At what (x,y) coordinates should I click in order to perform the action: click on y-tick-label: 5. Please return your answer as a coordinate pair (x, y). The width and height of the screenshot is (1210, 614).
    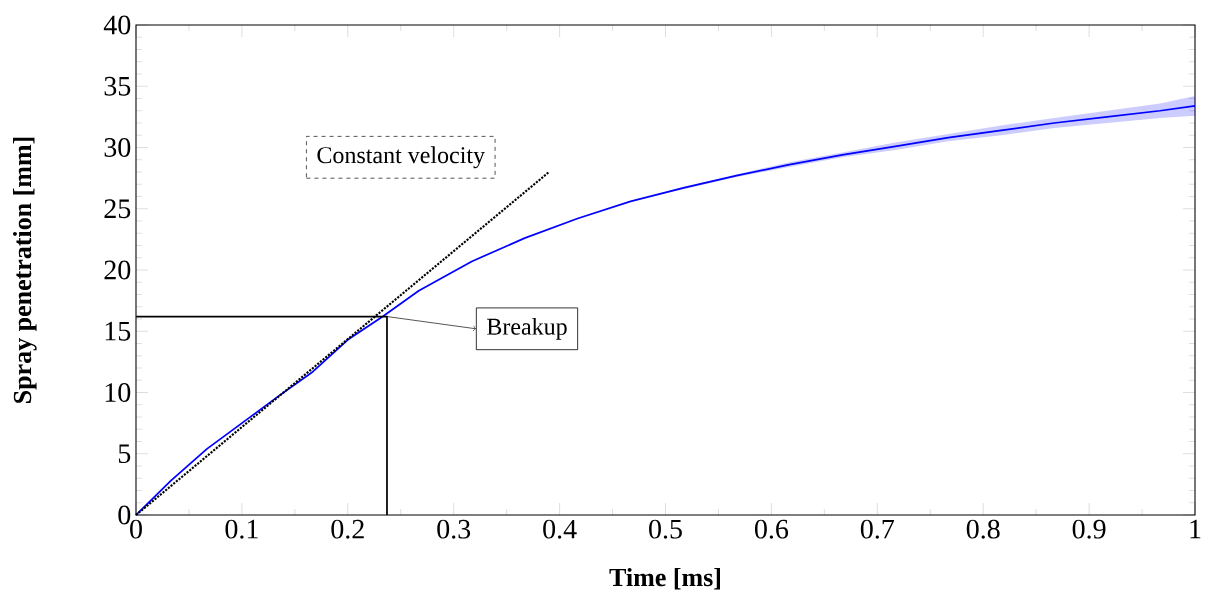
    Looking at the image, I should click on (124, 454).